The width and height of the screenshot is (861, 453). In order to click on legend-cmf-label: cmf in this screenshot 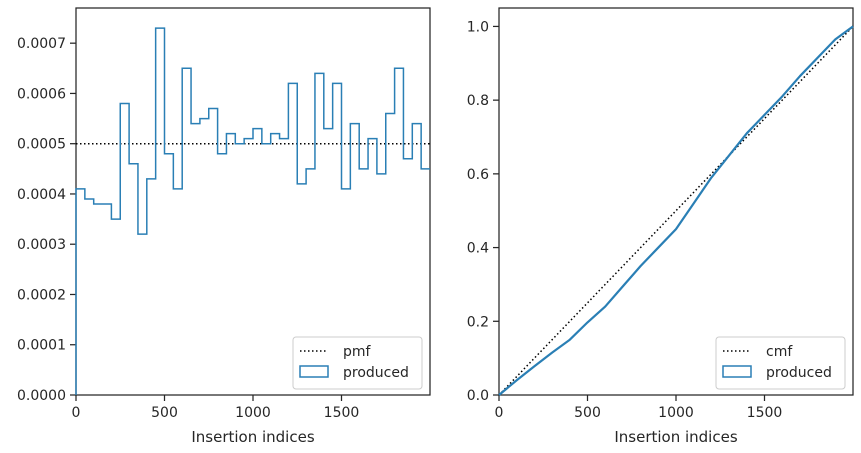, I will do `click(779, 352)`.